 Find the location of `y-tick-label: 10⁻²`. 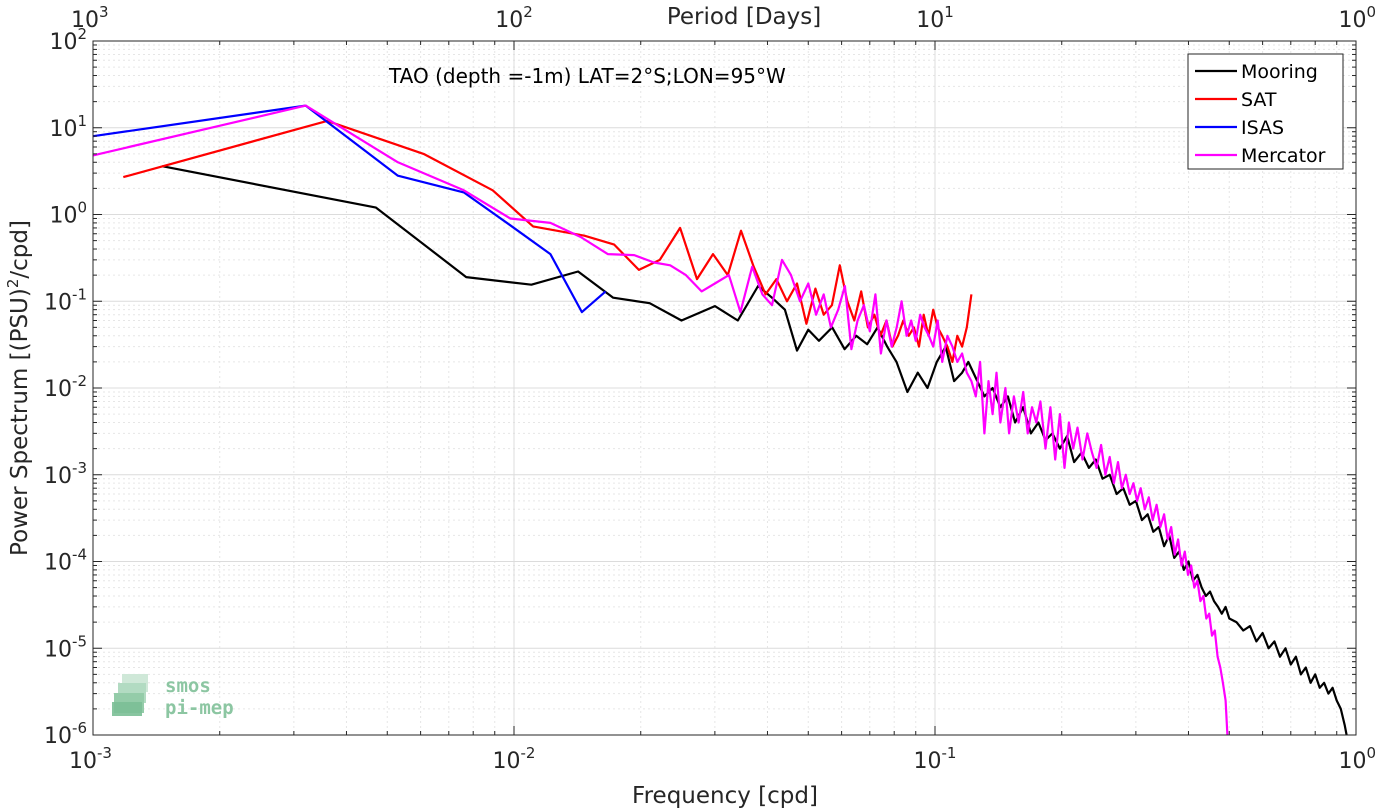

y-tick-label: 10⁻² is located at coordinates (65, 387).